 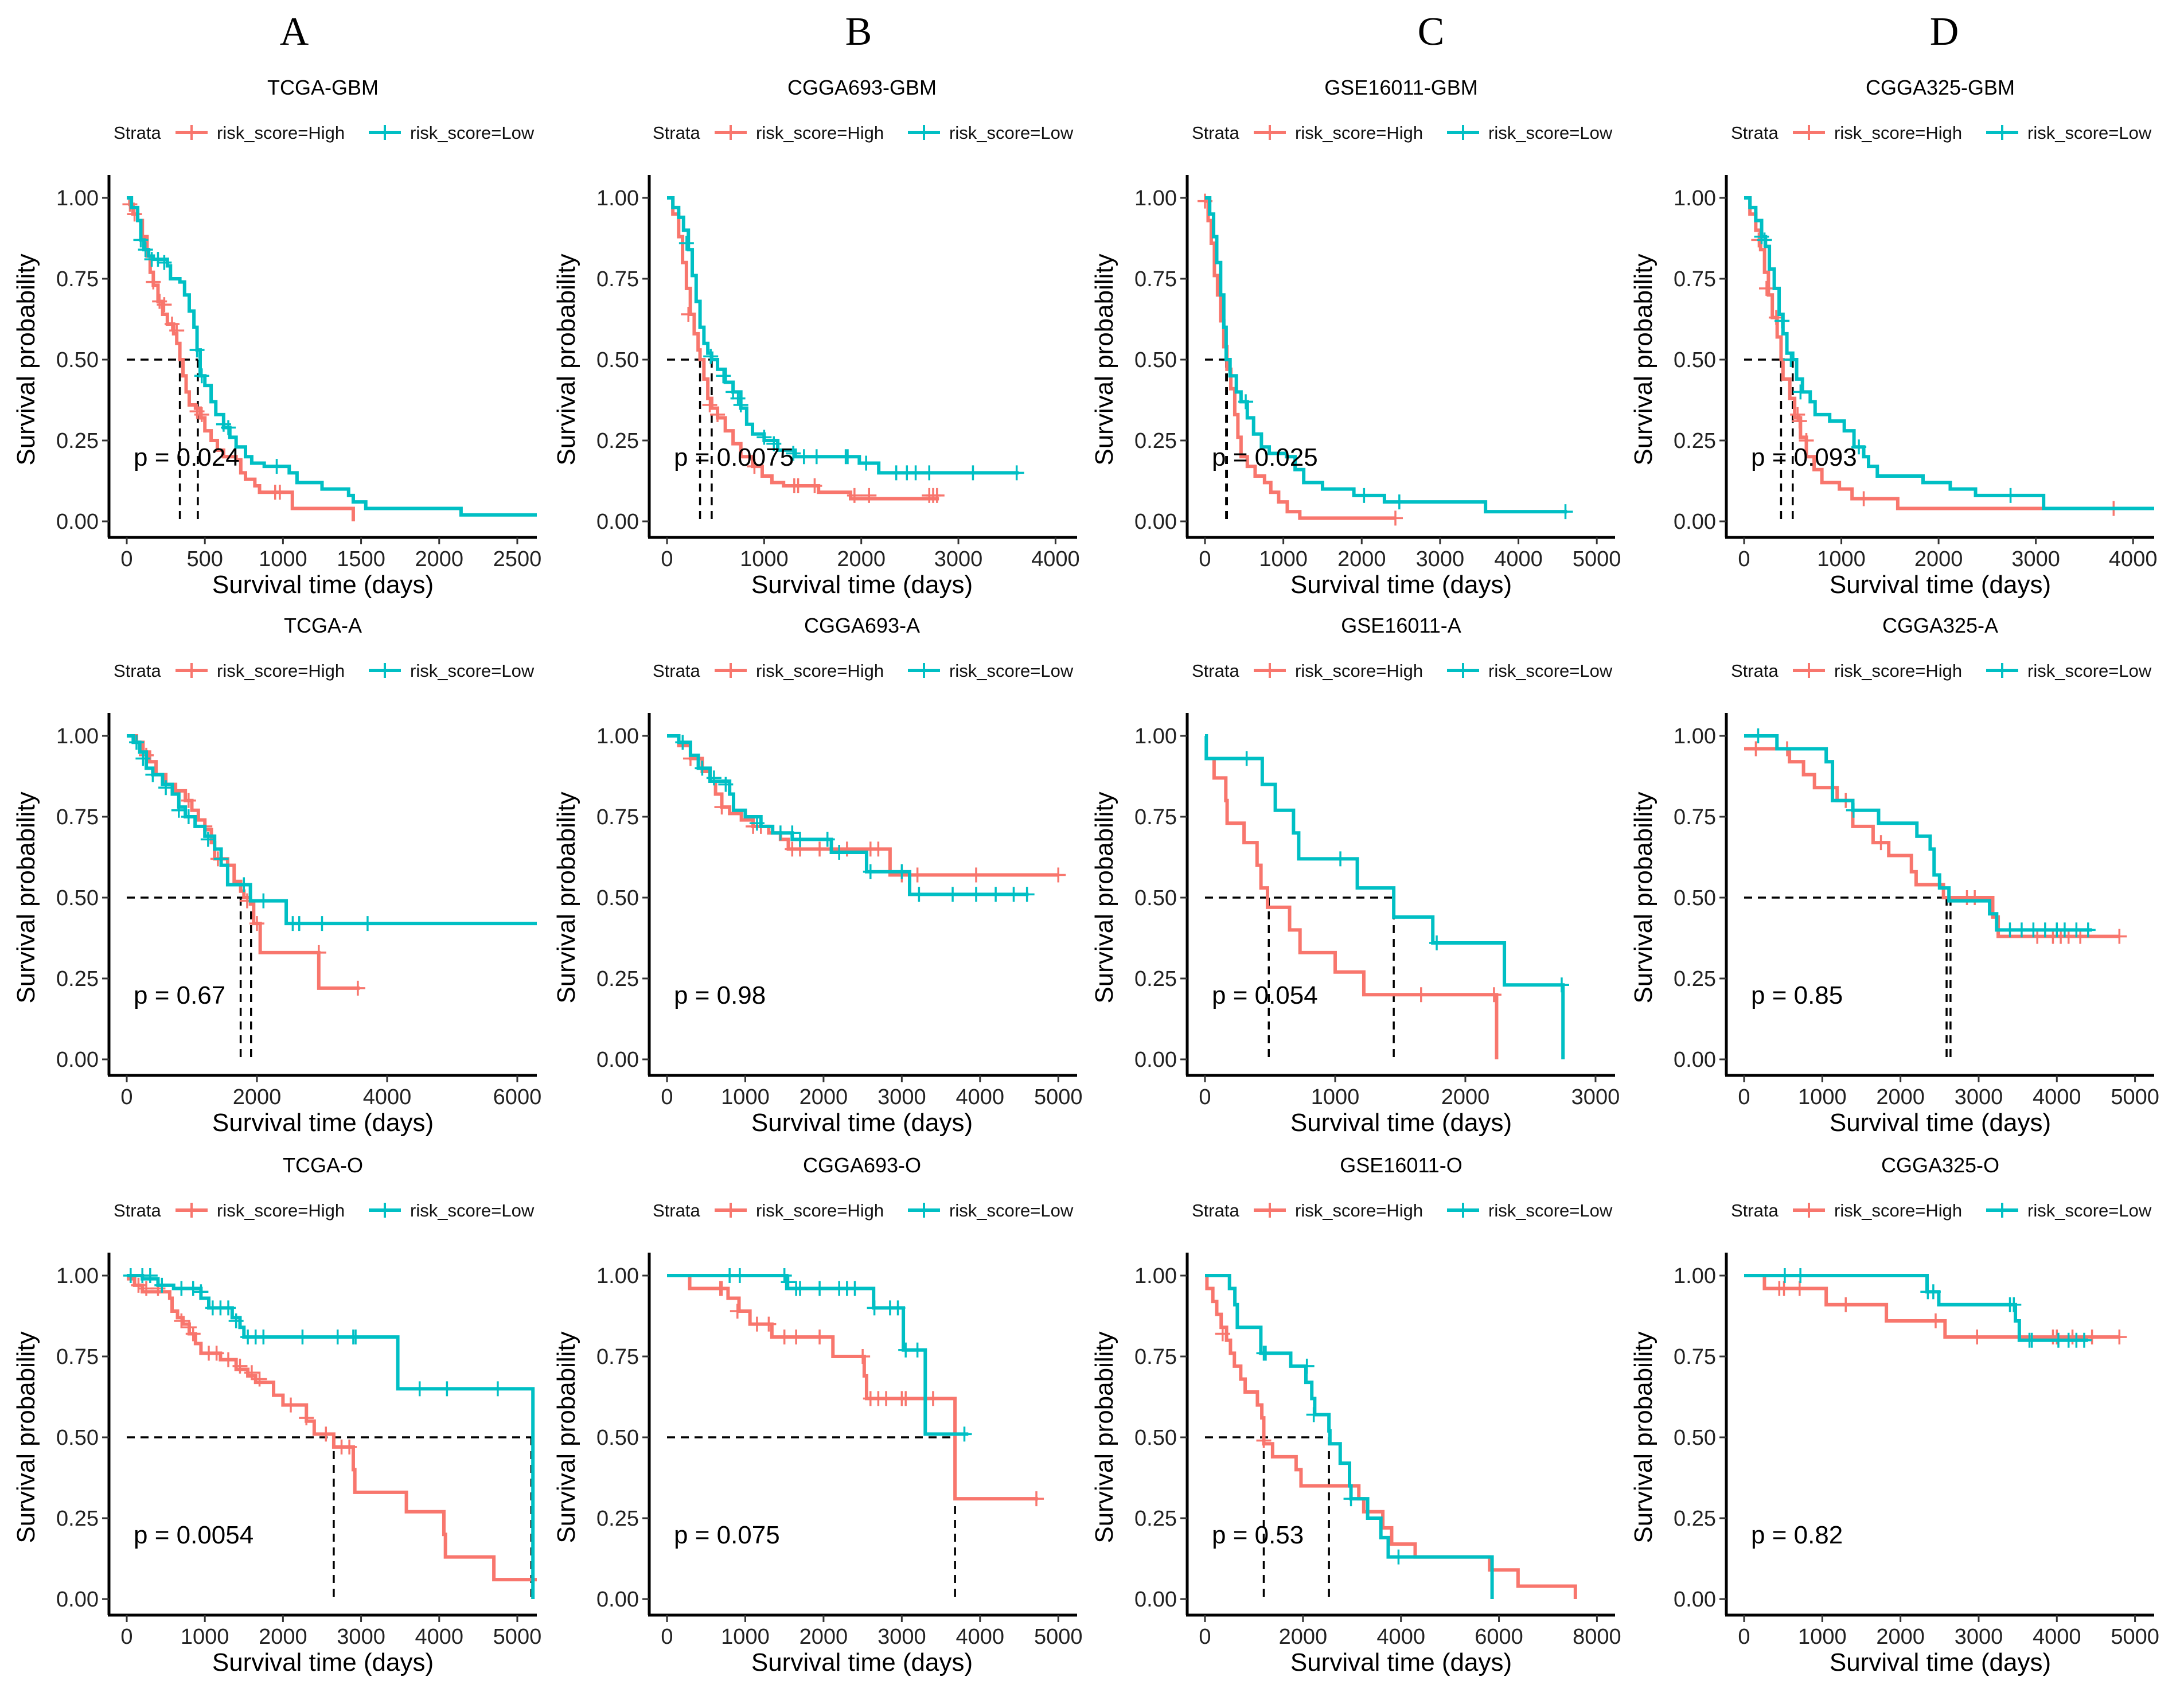 I want to click on panel-title: CGGA325-A, so click(x=1940, y=625).